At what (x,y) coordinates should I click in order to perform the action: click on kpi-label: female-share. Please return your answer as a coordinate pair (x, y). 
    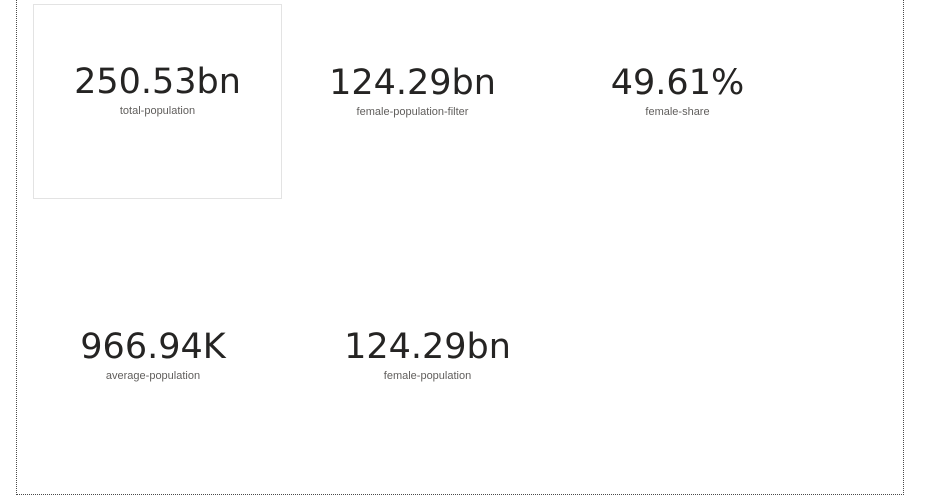
    Looking at the image, I should click on (677, 111).